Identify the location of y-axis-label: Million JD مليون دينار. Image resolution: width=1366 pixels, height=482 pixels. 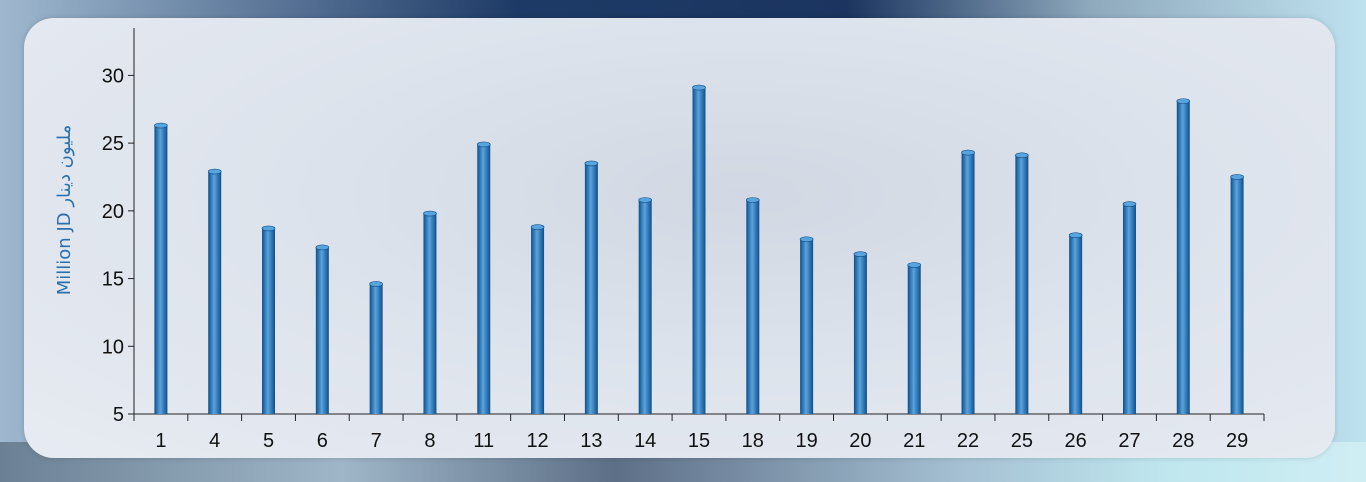
(64, 210).